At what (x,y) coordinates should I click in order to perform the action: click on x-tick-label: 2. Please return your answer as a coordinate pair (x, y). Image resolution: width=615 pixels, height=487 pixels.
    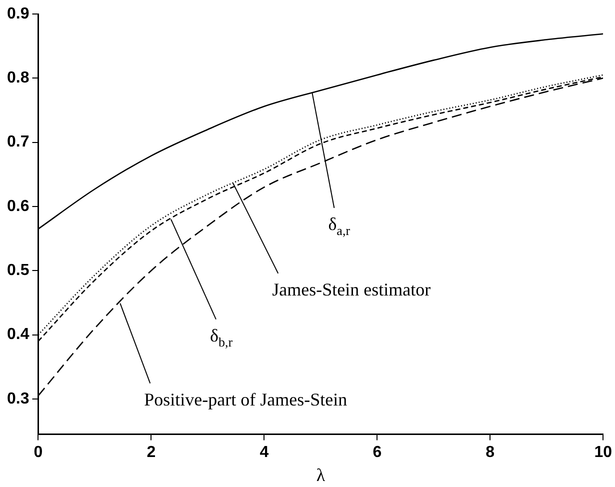
    Looking at the image, I should click on (151, 453).